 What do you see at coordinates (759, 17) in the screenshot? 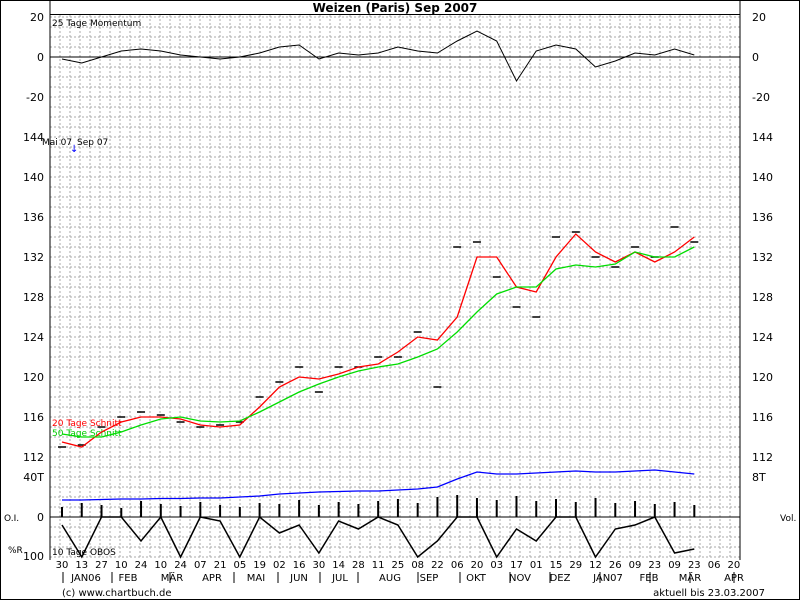
I see `momentum-tick-right: 20` at bounding box center [759, 17].